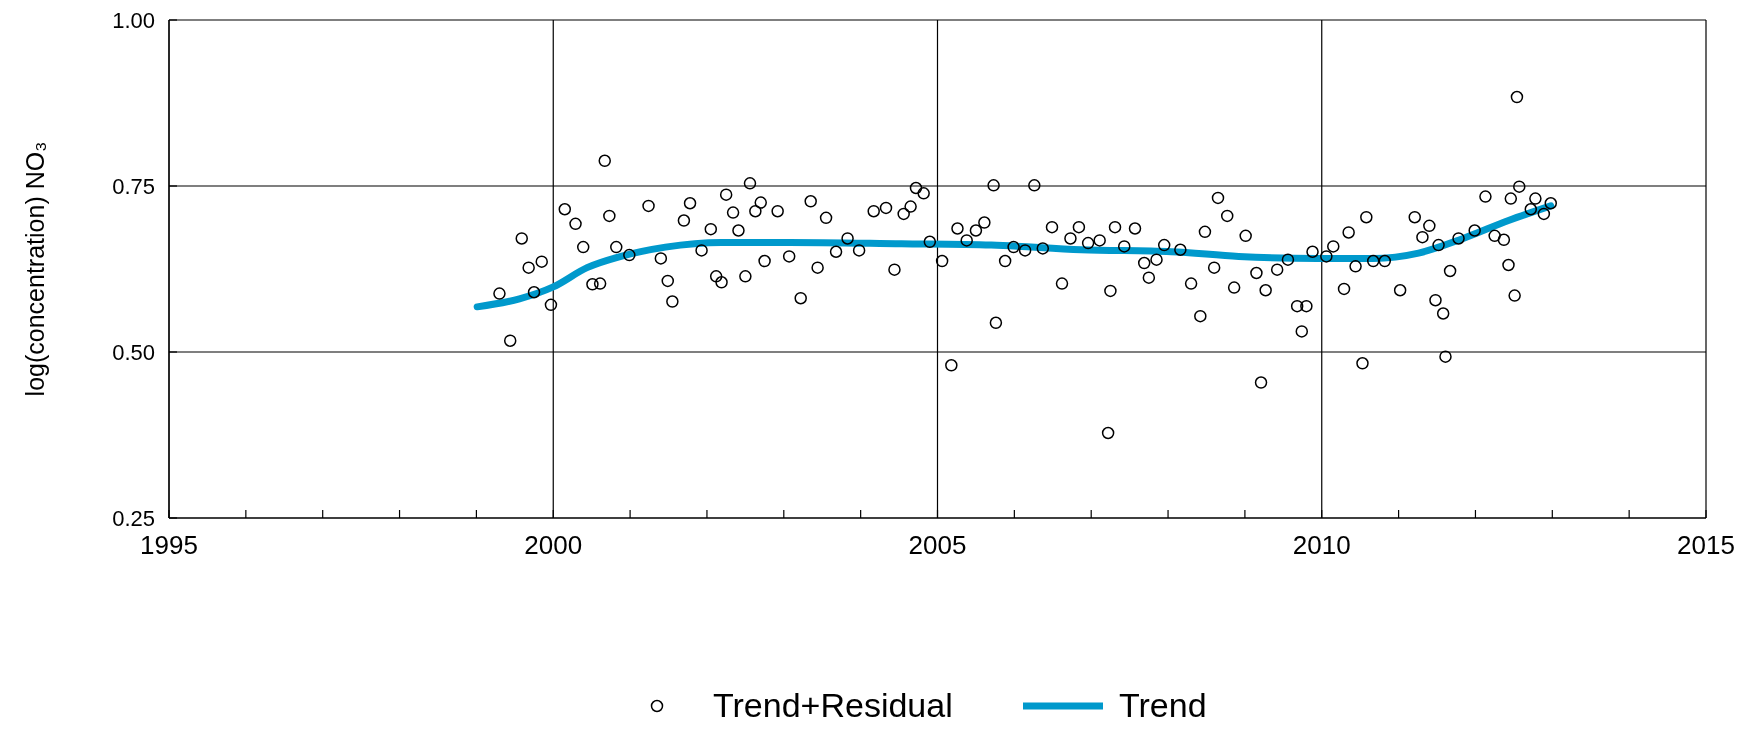 The height and width of the screenshot is (738, 1764). What do you see at coordinates (35, 269) in the screenshot?
I see `y-axis-title: log(concentration) NO₃` at bounding box center [35, 269].